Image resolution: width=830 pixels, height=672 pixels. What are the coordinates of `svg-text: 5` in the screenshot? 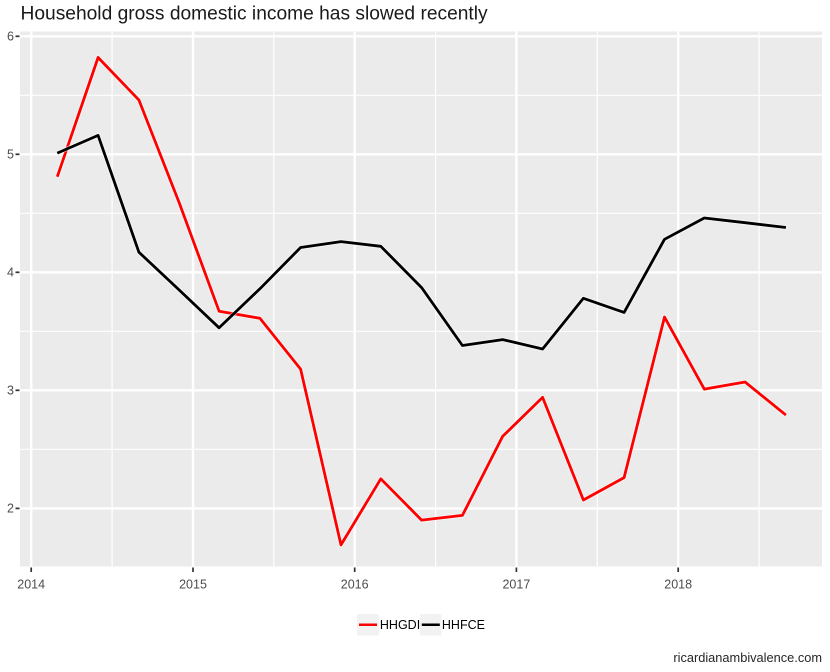 It's located at (10, 155).